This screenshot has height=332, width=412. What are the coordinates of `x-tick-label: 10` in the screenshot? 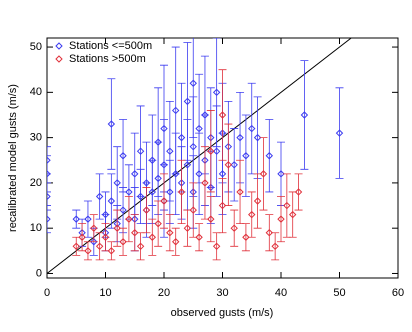 It's located at (105, 293).